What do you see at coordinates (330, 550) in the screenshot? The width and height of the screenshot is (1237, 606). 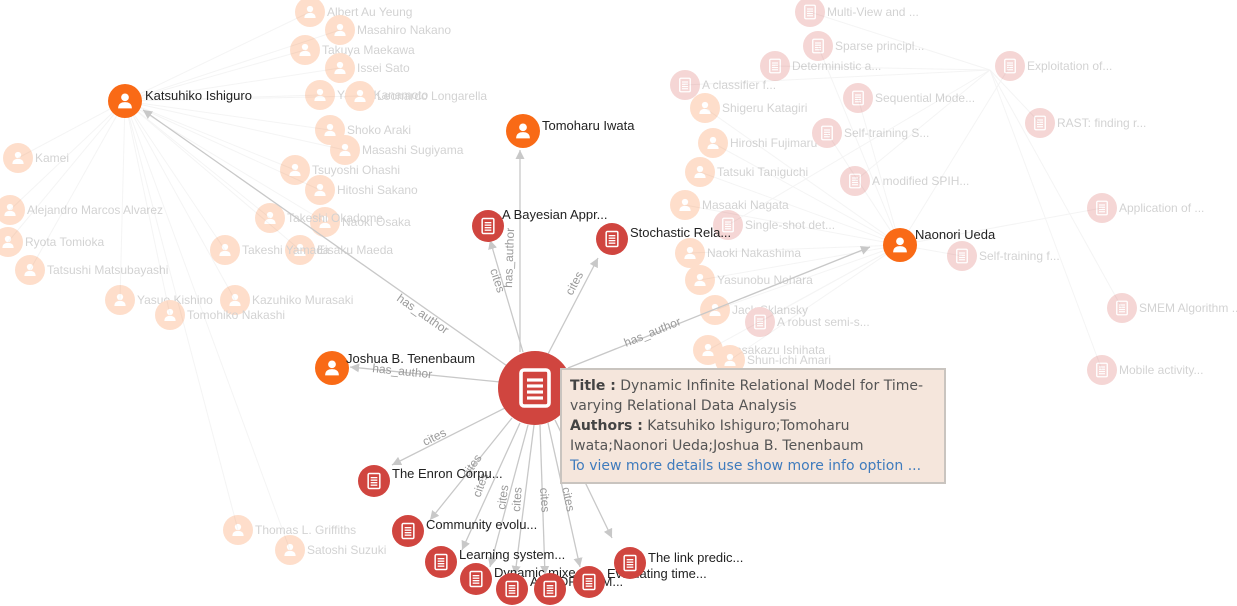 I see `background-author-node: Satoshi Suzuki` at bounding box center [330, 550].